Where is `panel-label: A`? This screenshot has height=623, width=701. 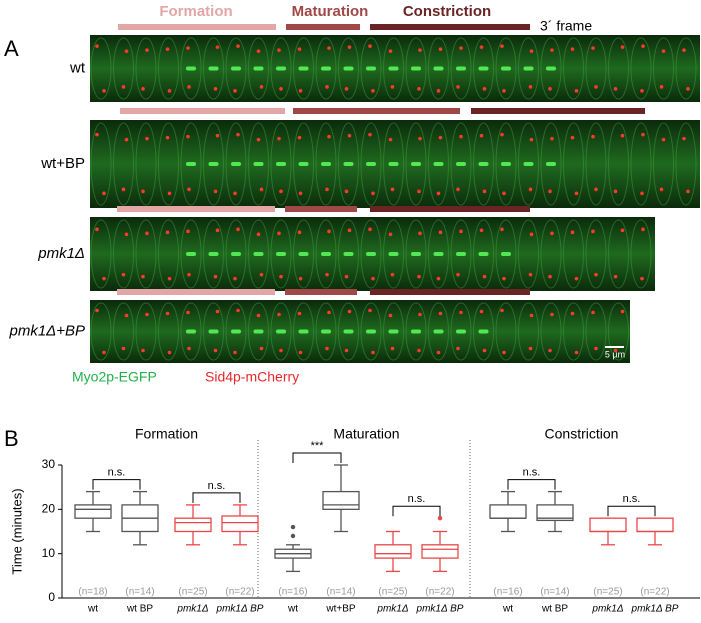
panel-label: A is located at coordinates (11, 48).